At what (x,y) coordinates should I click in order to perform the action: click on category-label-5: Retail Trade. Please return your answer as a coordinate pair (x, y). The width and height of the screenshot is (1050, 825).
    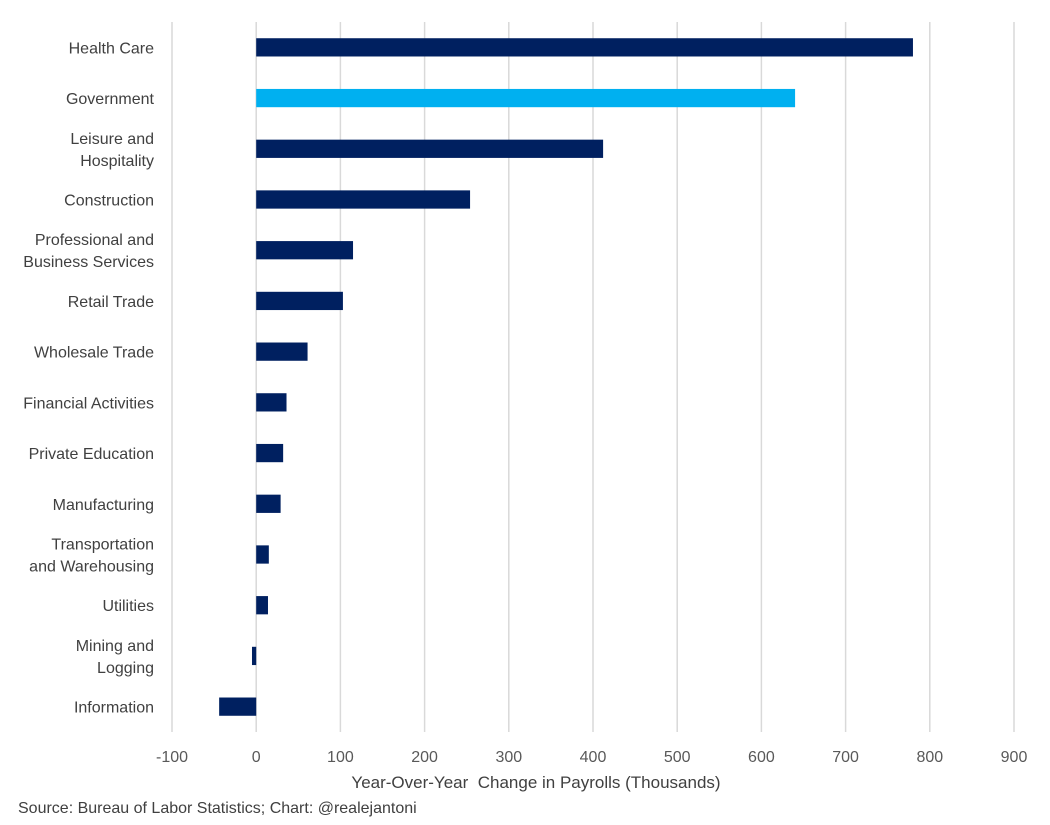
    Looking at the image, I should click on (111, 302).